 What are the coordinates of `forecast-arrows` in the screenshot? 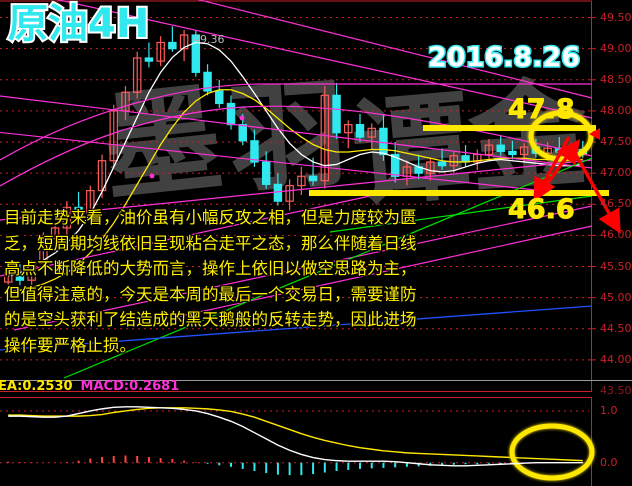 It's located at (577, 185).